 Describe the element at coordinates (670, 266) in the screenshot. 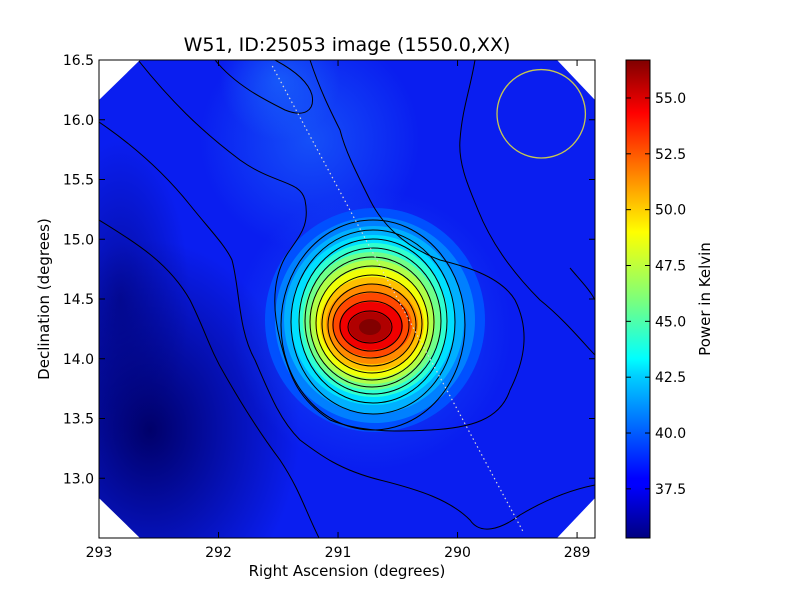

I see `colorbar-tick-label: 47.5` at that location.